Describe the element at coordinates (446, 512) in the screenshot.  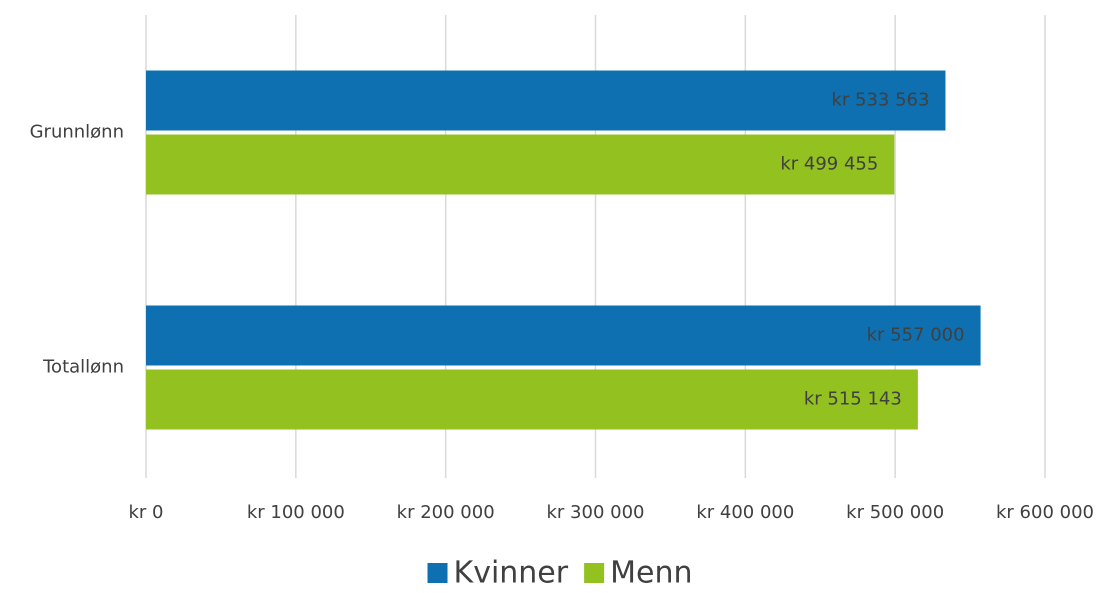
I see `x-tick-label: kr 200 000` at that location.